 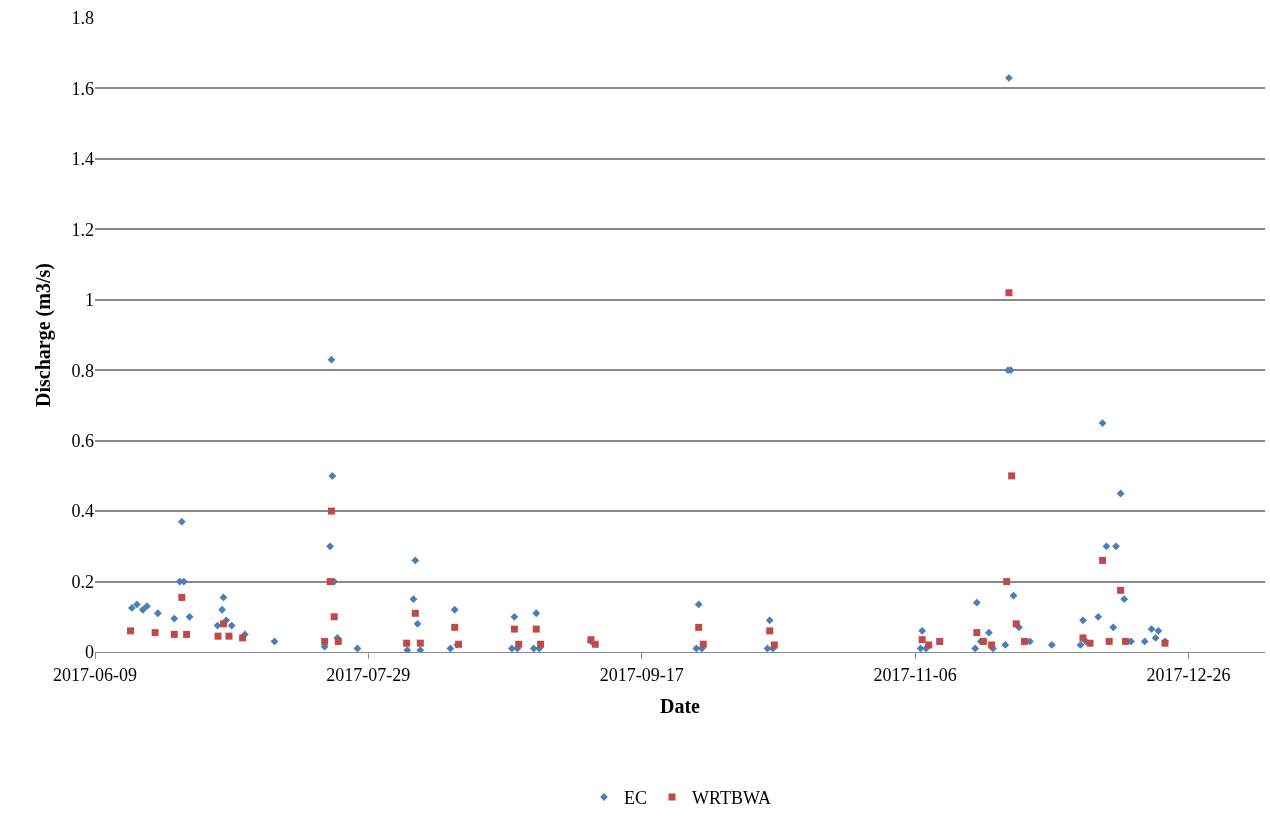 I want to click on x-tick-label: 2017-12-26, so click(x=1188, y=674).